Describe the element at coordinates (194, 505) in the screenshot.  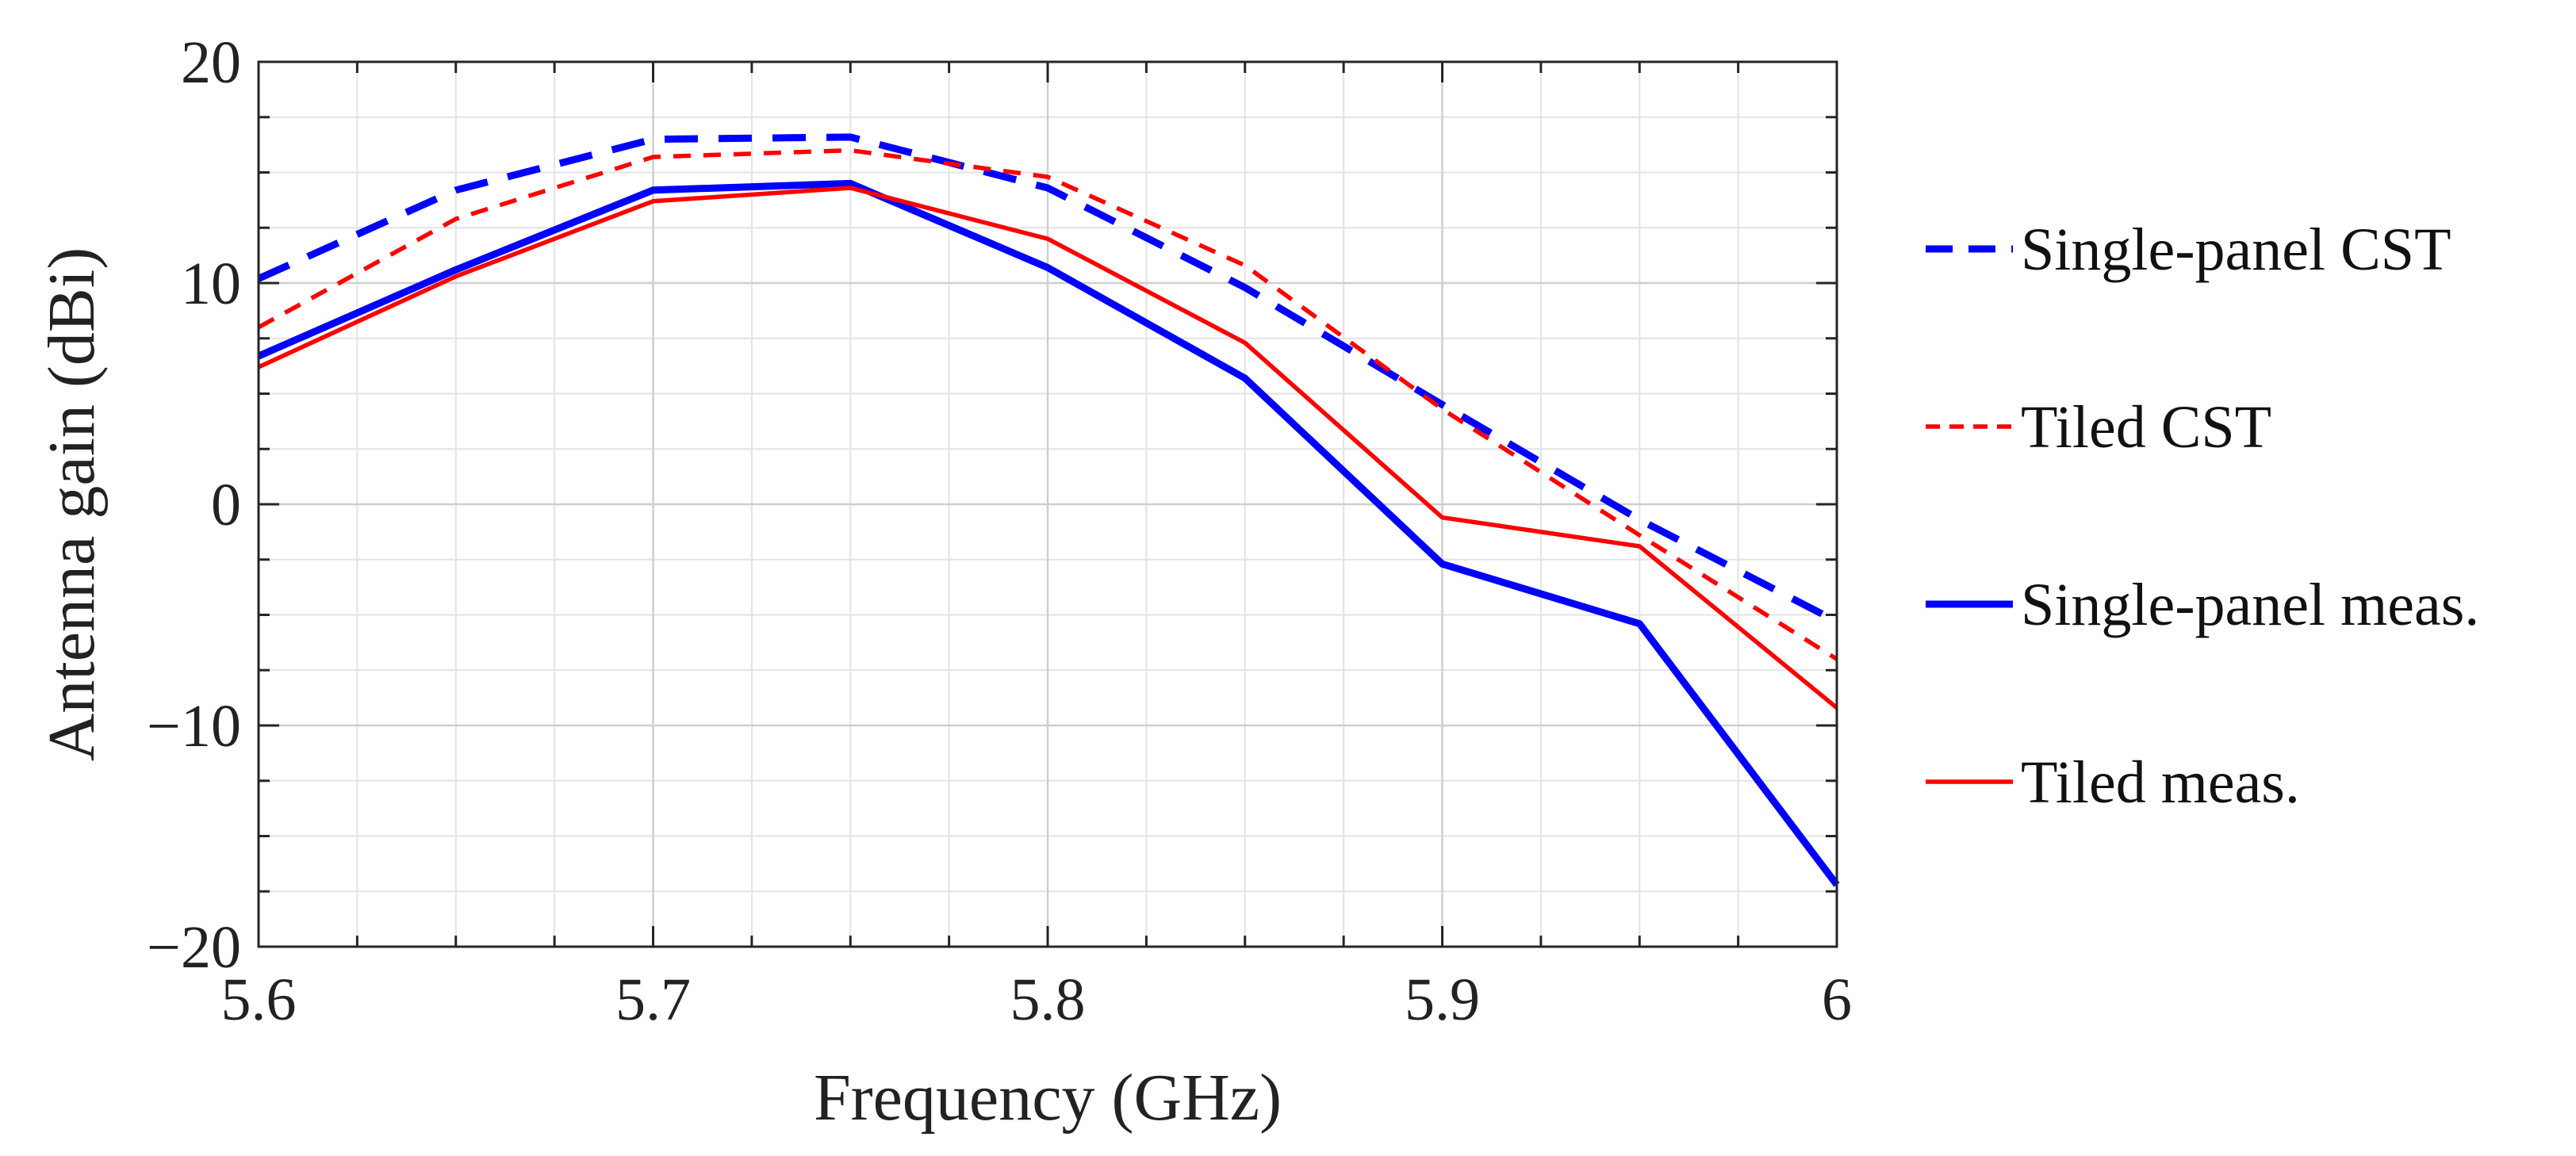
I see `y-tick-labels: −20 −10 0 10 20` at that location.